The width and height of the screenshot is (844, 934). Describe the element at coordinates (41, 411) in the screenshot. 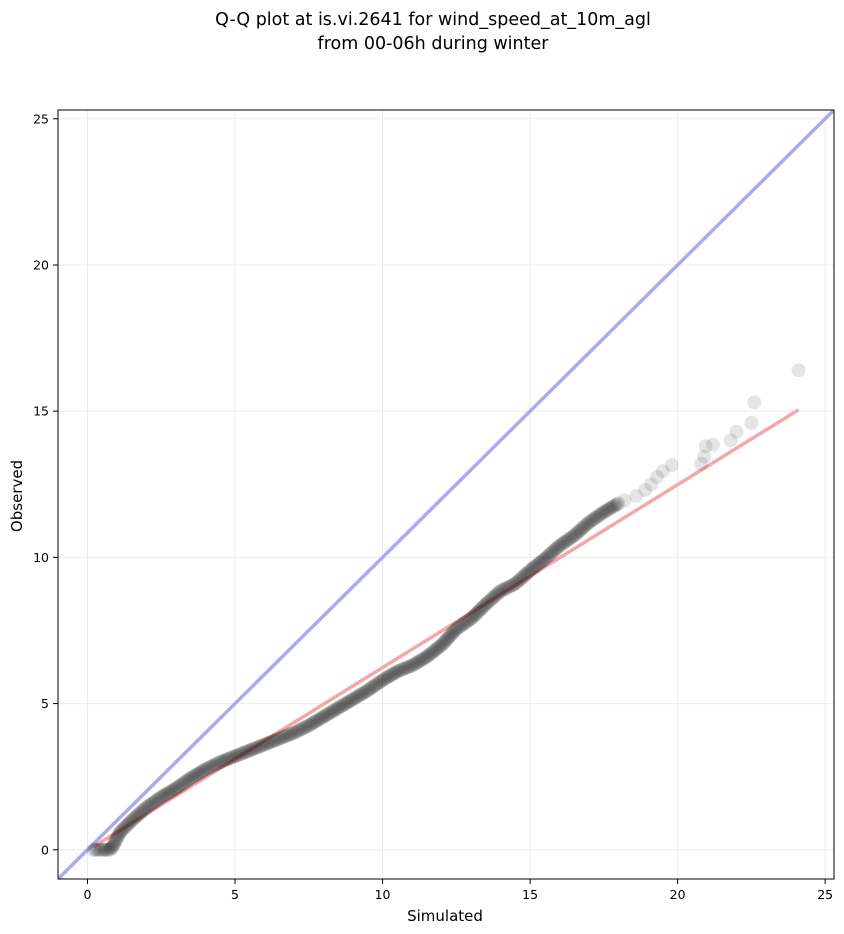

I see `y-tick-label: 15` at that location.